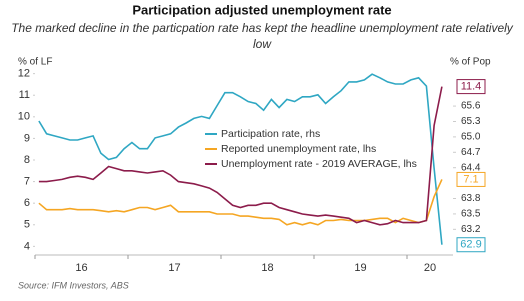  I want to click on y-tick-label: 5, so click(27, 225).